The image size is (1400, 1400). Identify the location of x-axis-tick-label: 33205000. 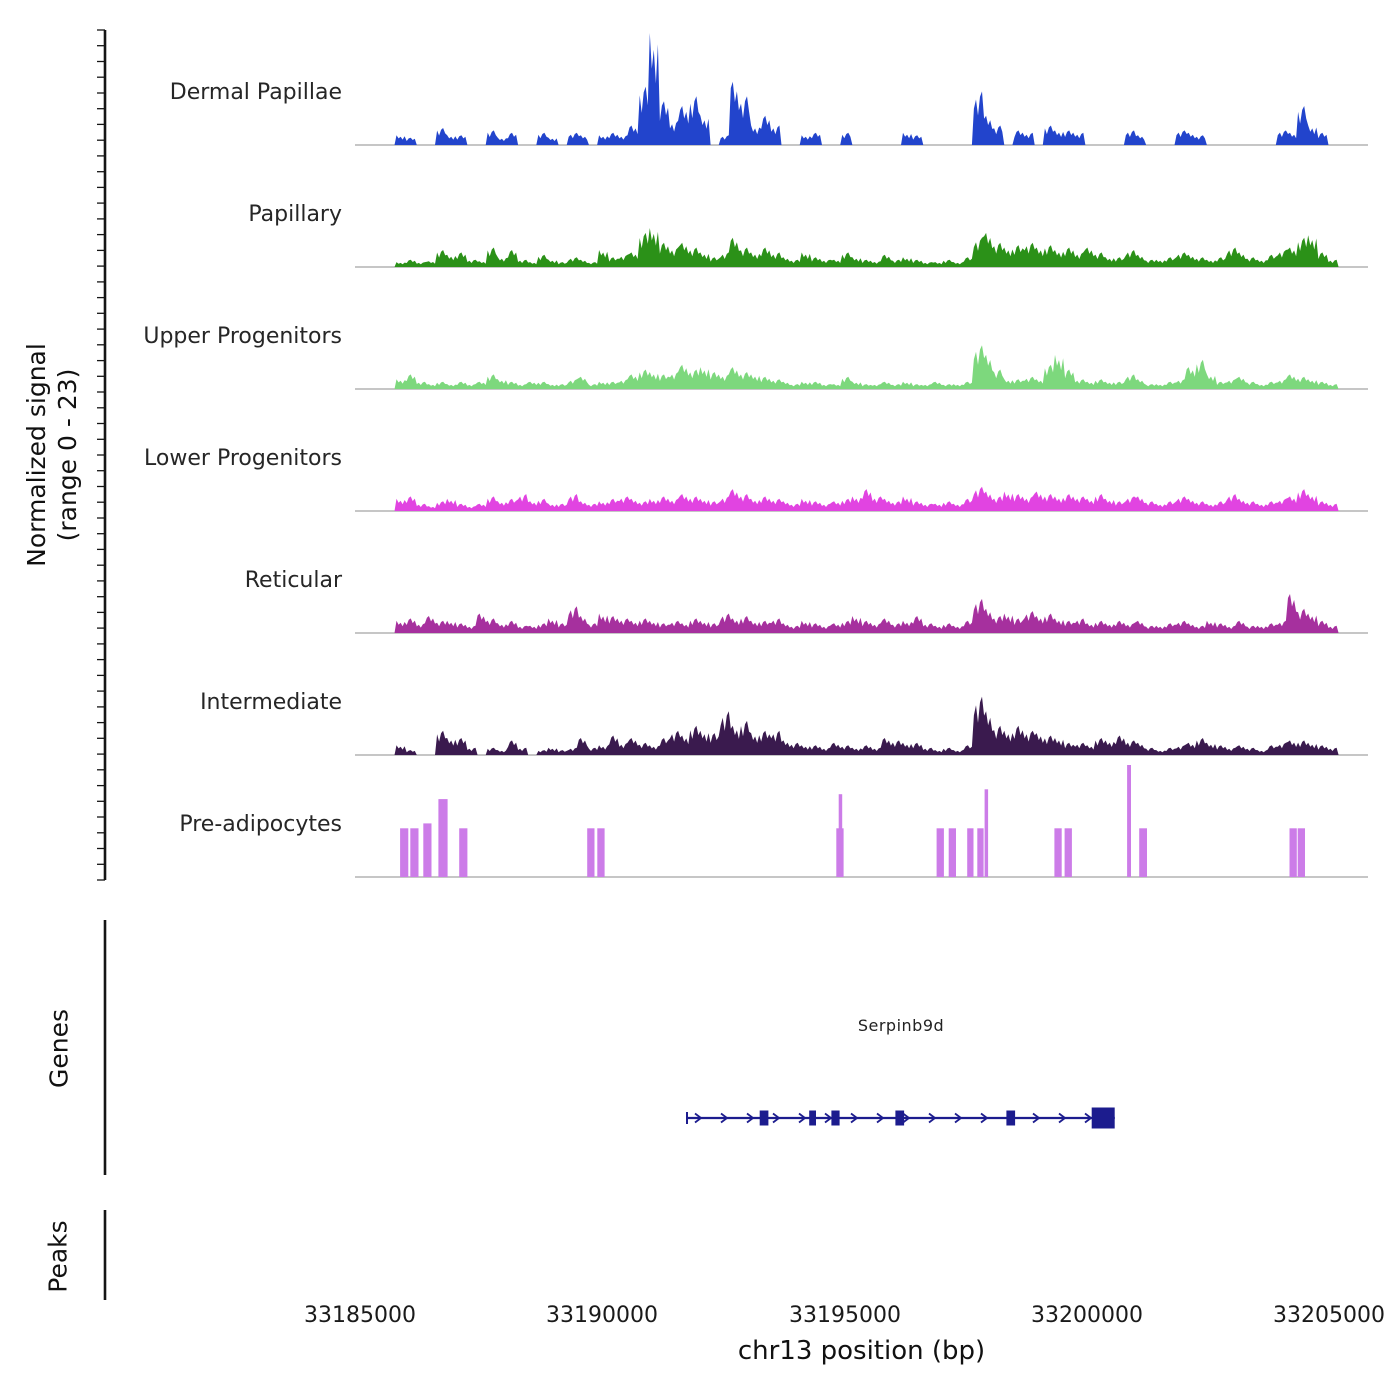
(1329, 1315).